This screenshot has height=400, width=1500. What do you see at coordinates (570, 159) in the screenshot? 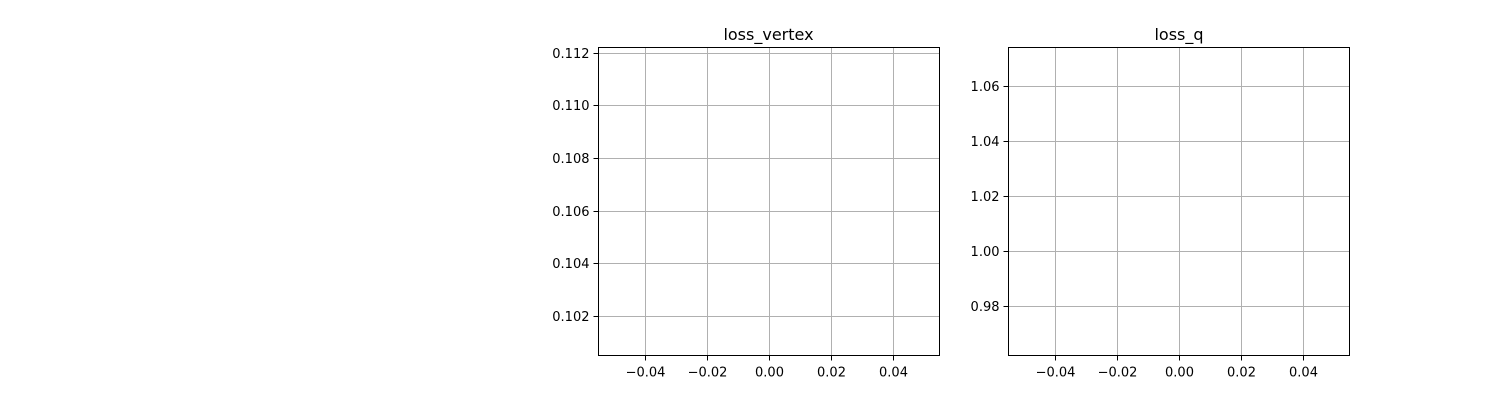
I see `y-tick-label: 0.108` at bounding box center [570, 159].